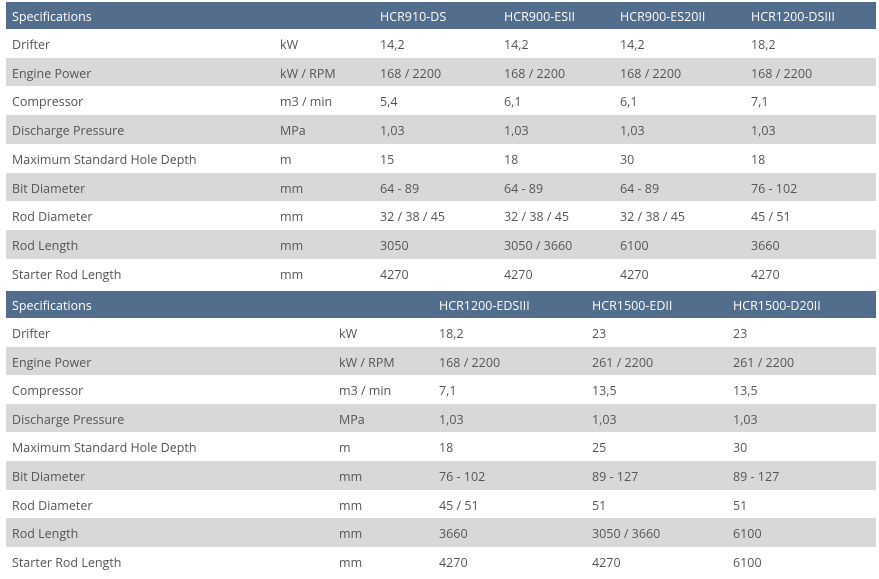 The image size is (879, 579). I want to click on table-row: Rod Length mm 3050 3050 / 3660 6100 3660, so click(441, 244).